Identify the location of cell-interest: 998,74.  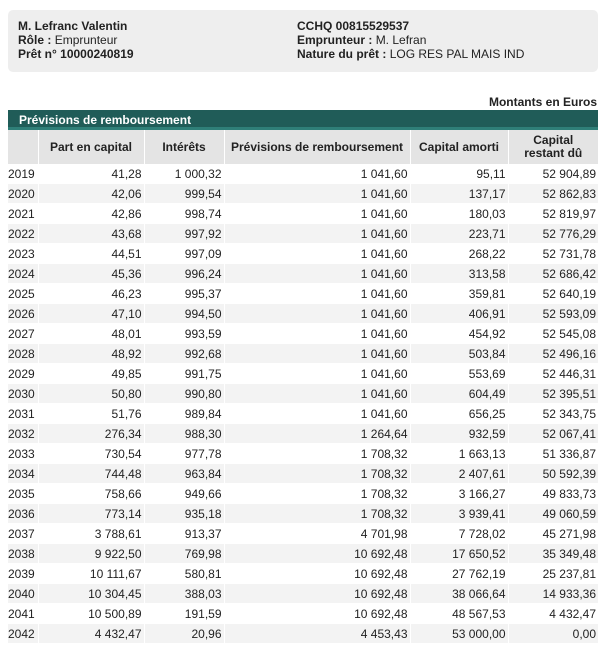
(183, 213).